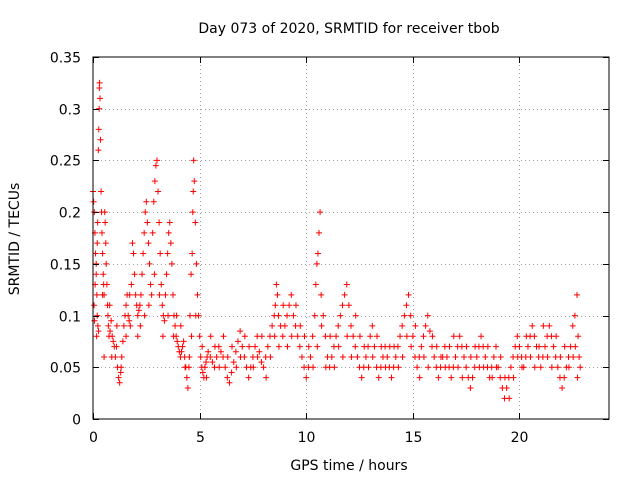 Image resolution: width=640 pixels, height=480 pixels. What do you see at coordinates (93, 438) in the screenshot?
I see `x-tick-label: 0` at bounding box center [93, 438].